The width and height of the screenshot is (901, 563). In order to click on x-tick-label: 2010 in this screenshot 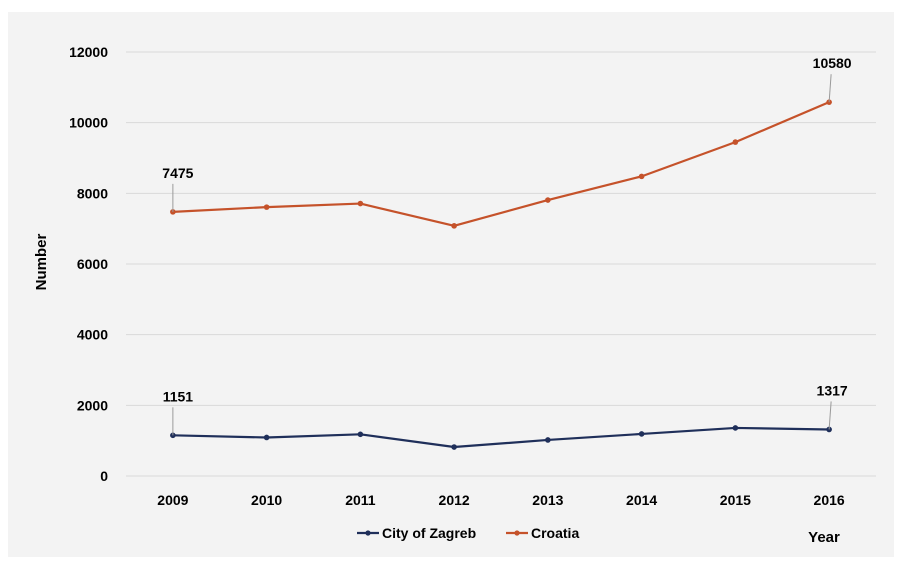, I will do `click(266, 500)`.